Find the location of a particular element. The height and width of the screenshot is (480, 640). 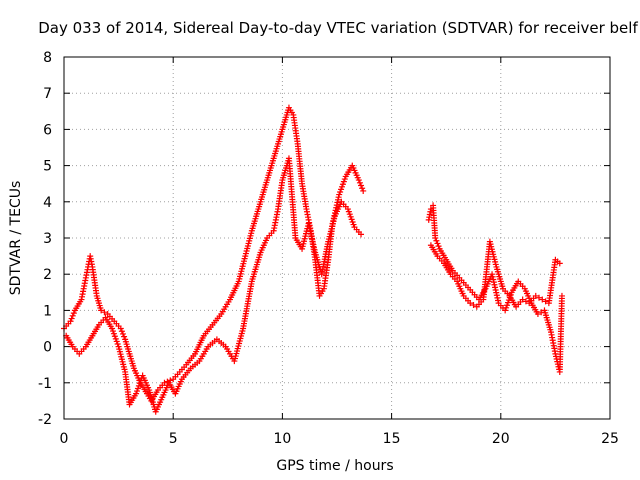

x-tick-label: 20 is located at coordinates (501, 439).